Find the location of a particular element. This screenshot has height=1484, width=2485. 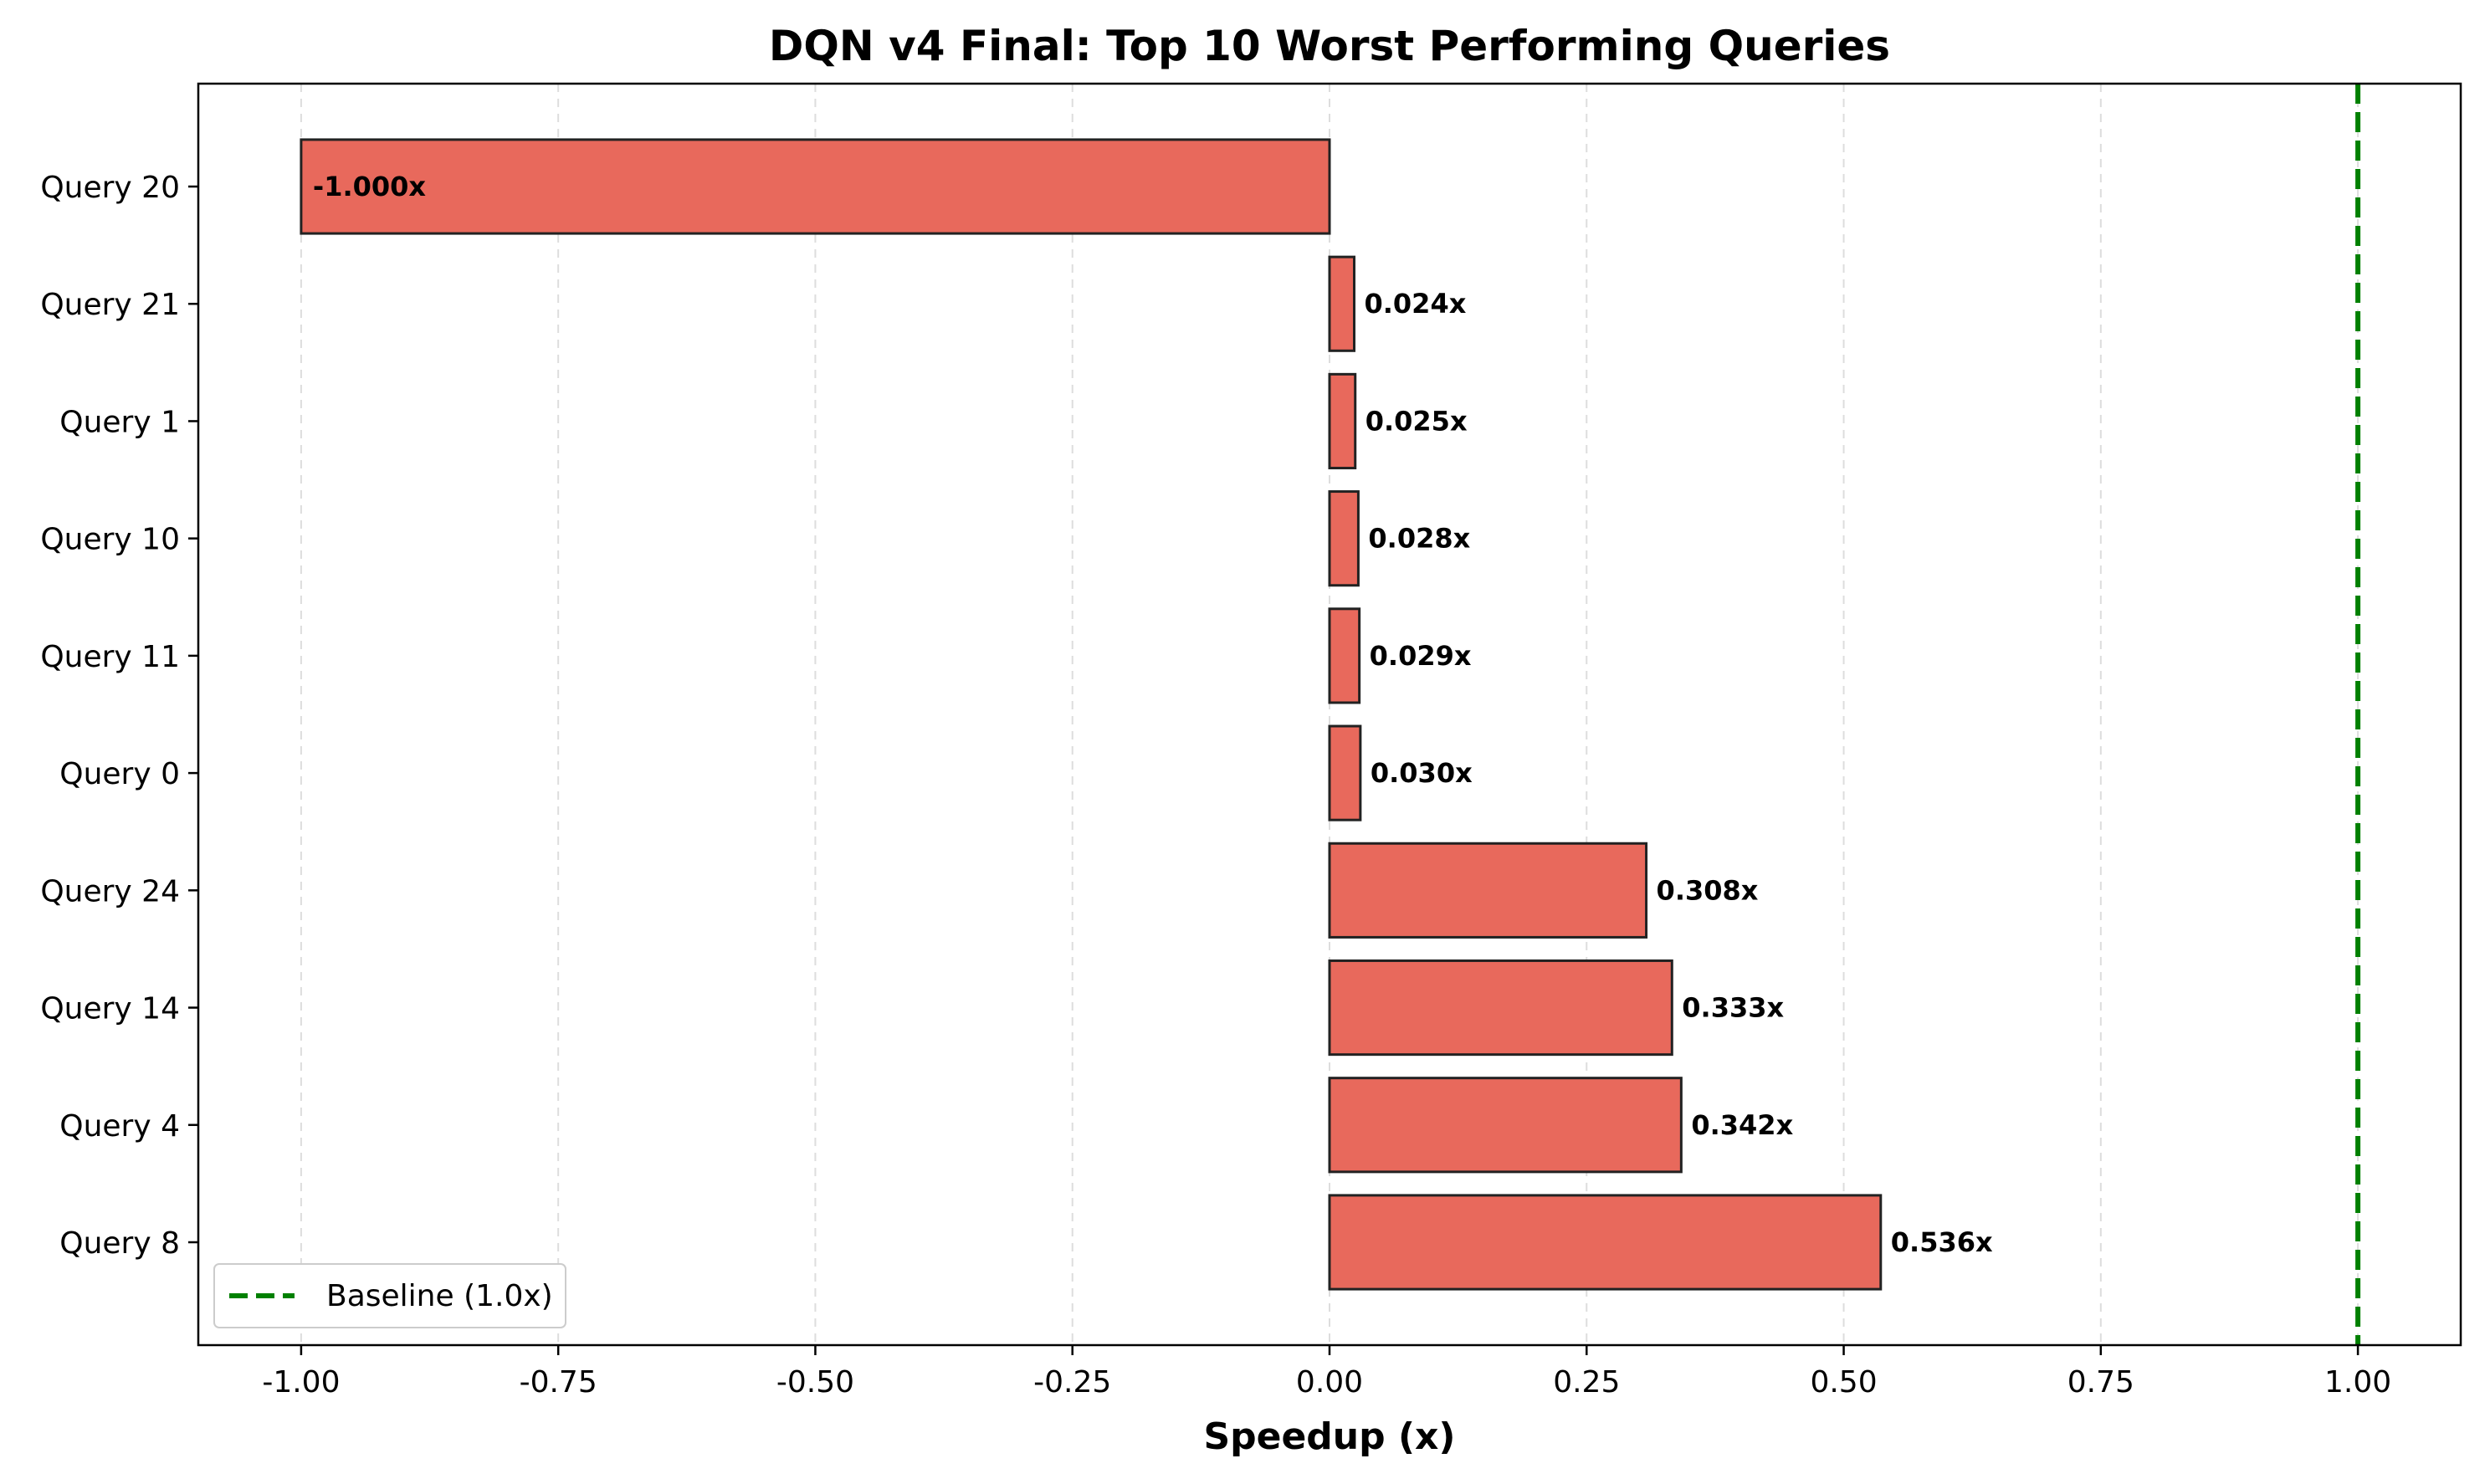

y-tick-label: Query 21 is located at coordinates (110, 305).